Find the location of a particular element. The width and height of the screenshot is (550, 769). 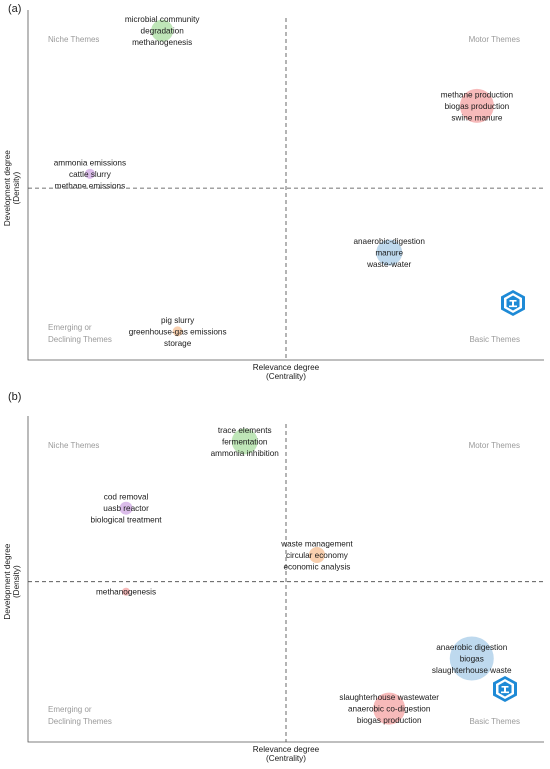

theme-label: greenhouse-gas emissions is located at coordinates (178, 331).